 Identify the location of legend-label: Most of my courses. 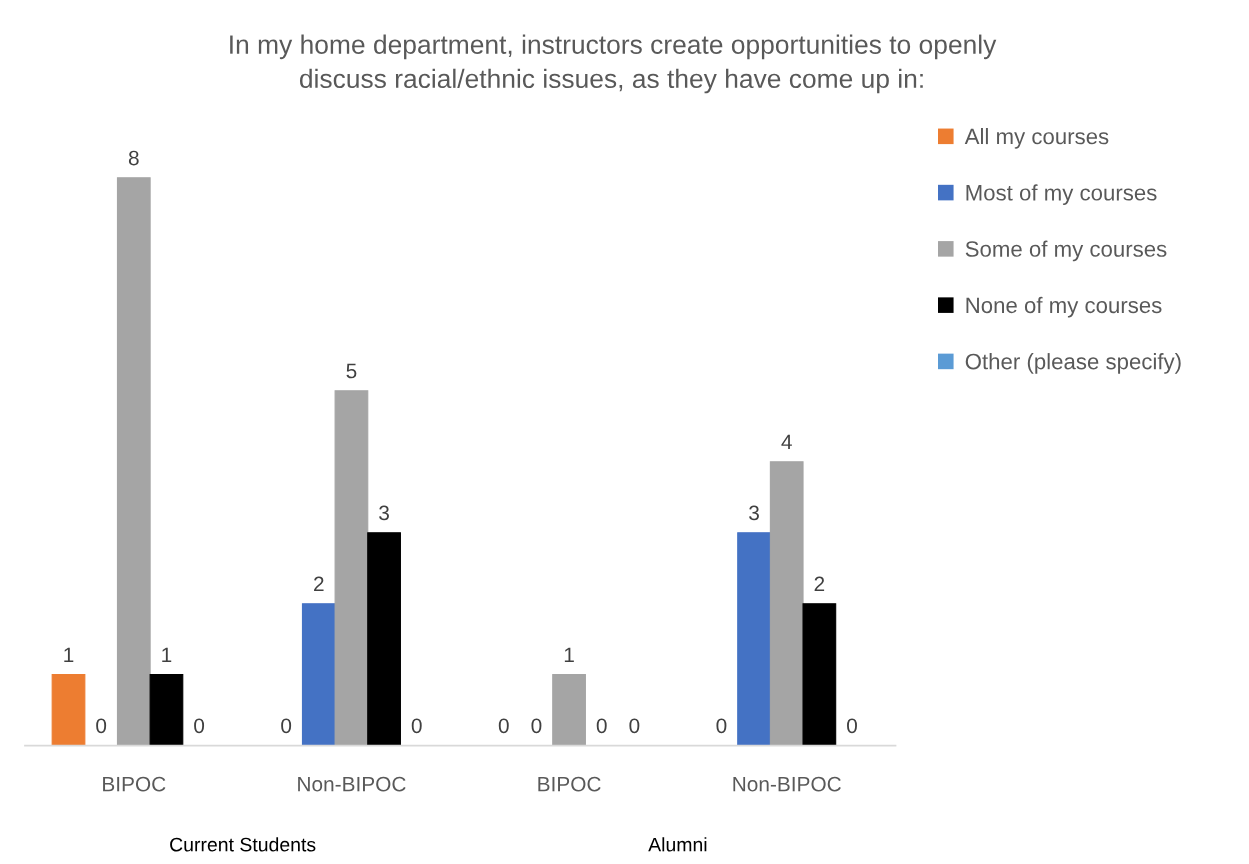
(1061, 194).